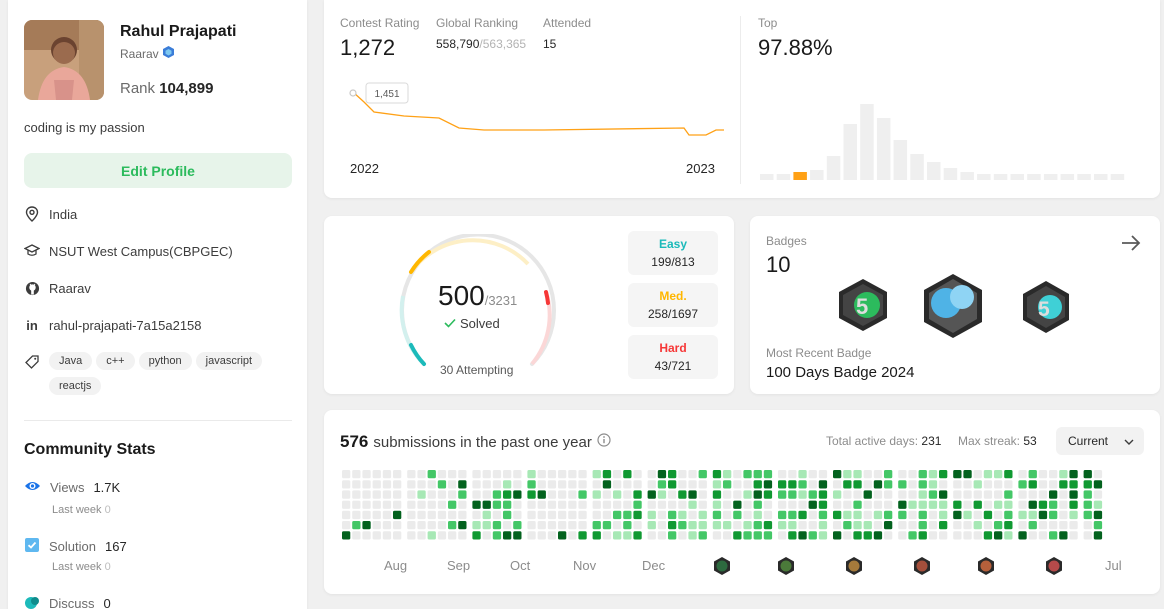  What do you see at coordinates (71, 361) in the screenshot?
I see `skill-tag: Java` at bounding box center [71, 361].